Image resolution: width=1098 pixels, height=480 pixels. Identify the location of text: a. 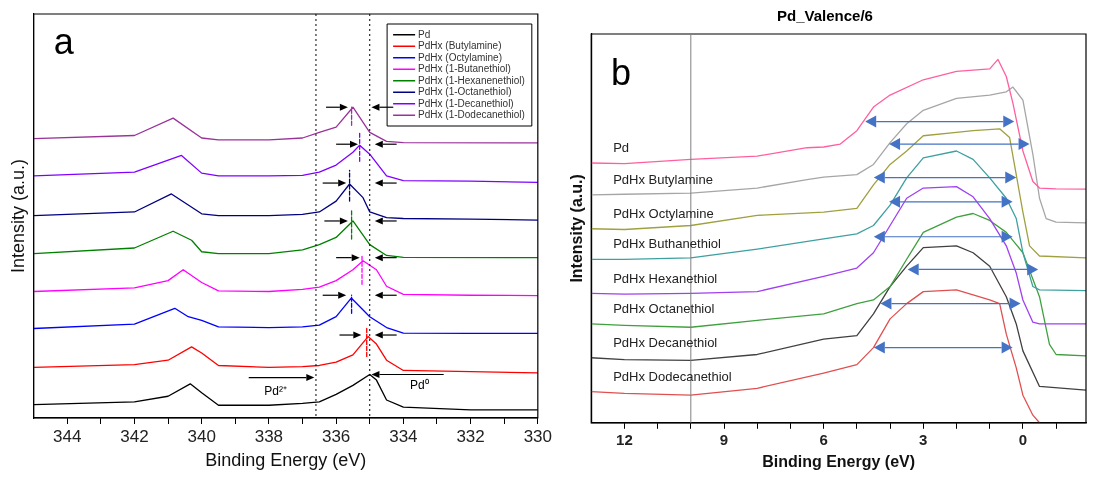
(64, 42).